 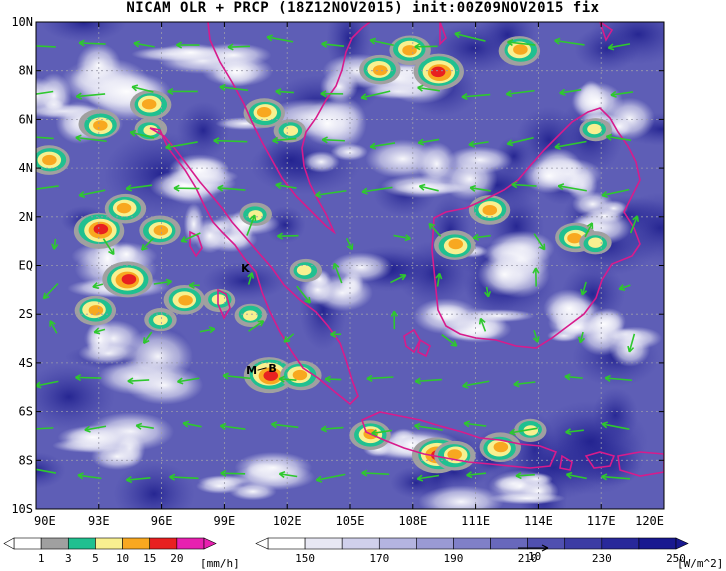 What do you see at coordinates (475, 521) in the screenshot?
I see `lon-label: 111E` at bounding box center [475, 521].